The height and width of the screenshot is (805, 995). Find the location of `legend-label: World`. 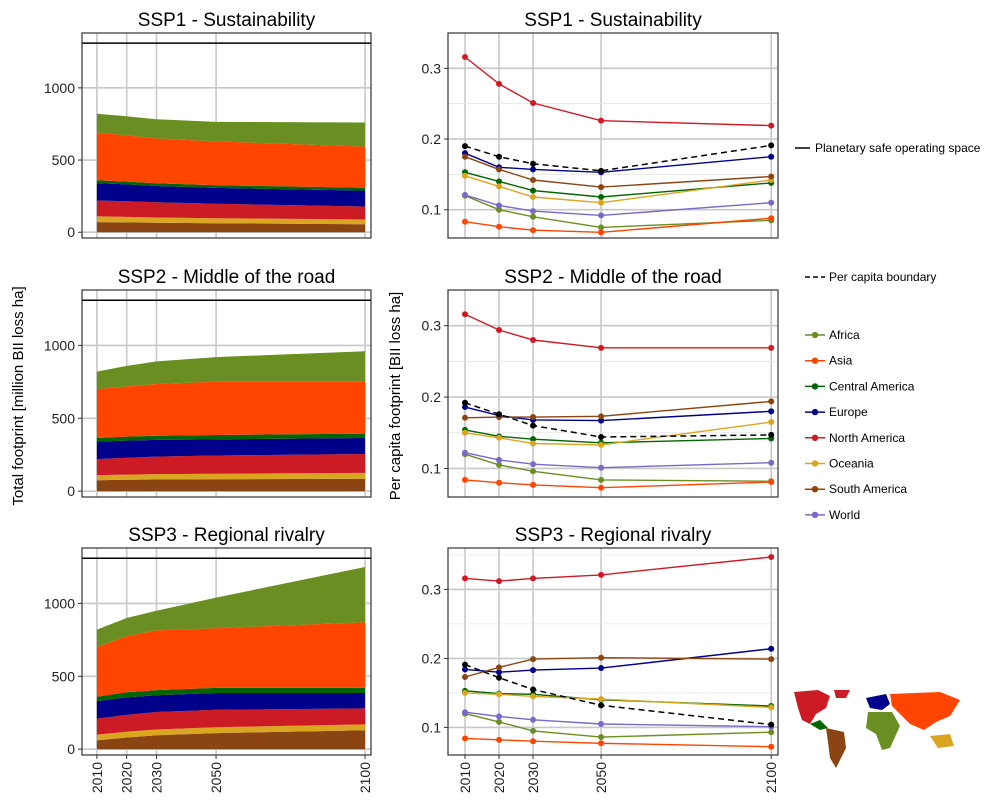

legend-label: World is located at coordinates (844, 515).